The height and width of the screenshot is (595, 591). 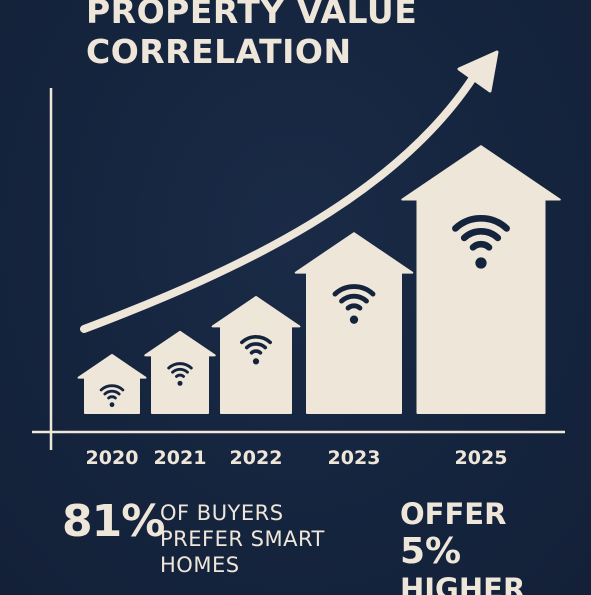 What do you see at coordinates (463, 583) in the screenshot?
I see `offer-line-3: HIGHER` at bounding box center [463, 583].